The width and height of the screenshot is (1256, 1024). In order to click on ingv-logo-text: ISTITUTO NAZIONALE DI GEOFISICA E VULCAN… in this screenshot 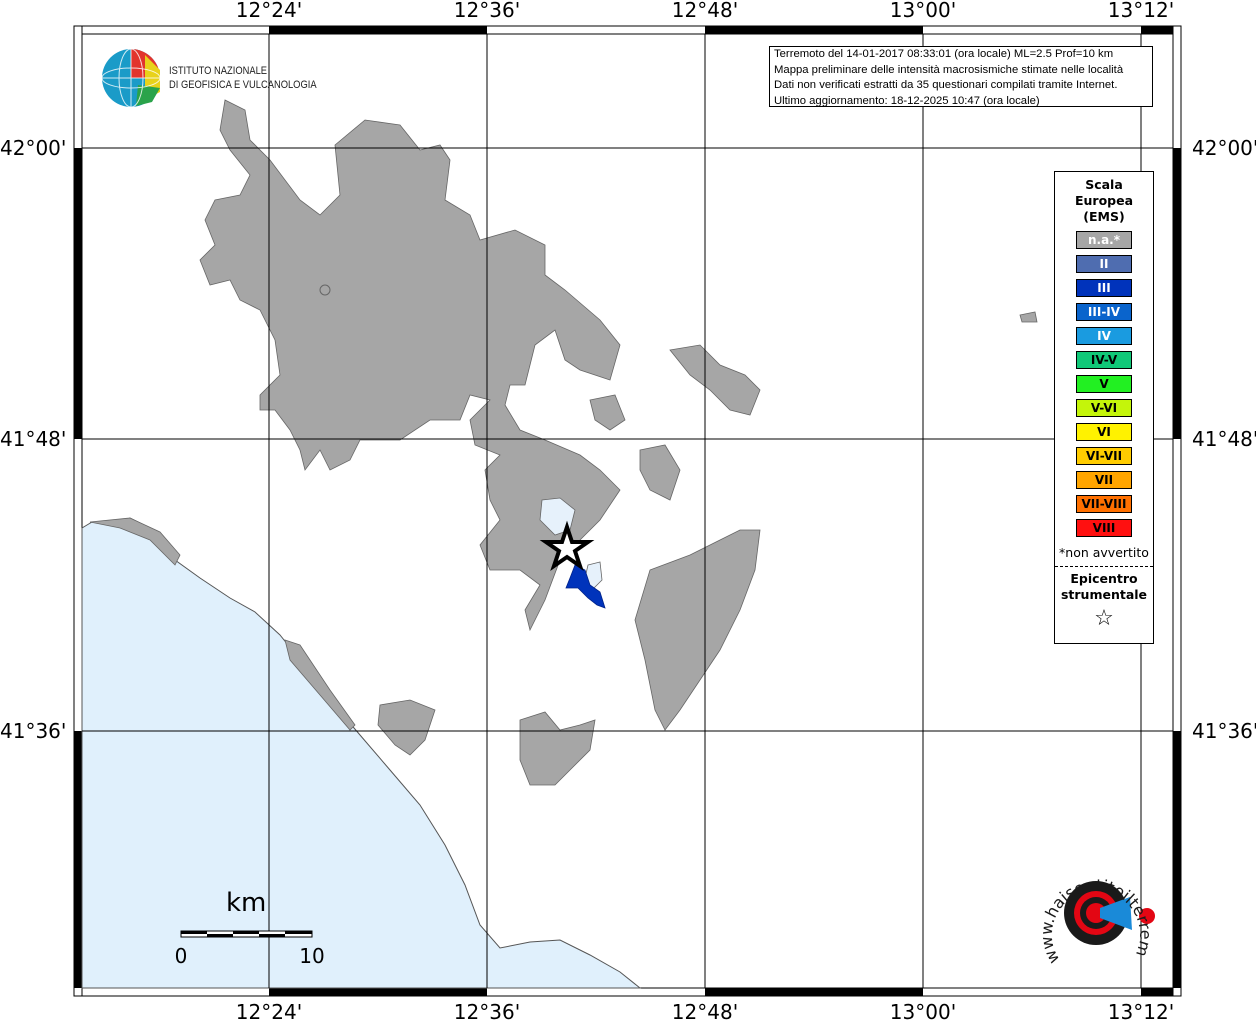, I will do `click(243, 78)`.